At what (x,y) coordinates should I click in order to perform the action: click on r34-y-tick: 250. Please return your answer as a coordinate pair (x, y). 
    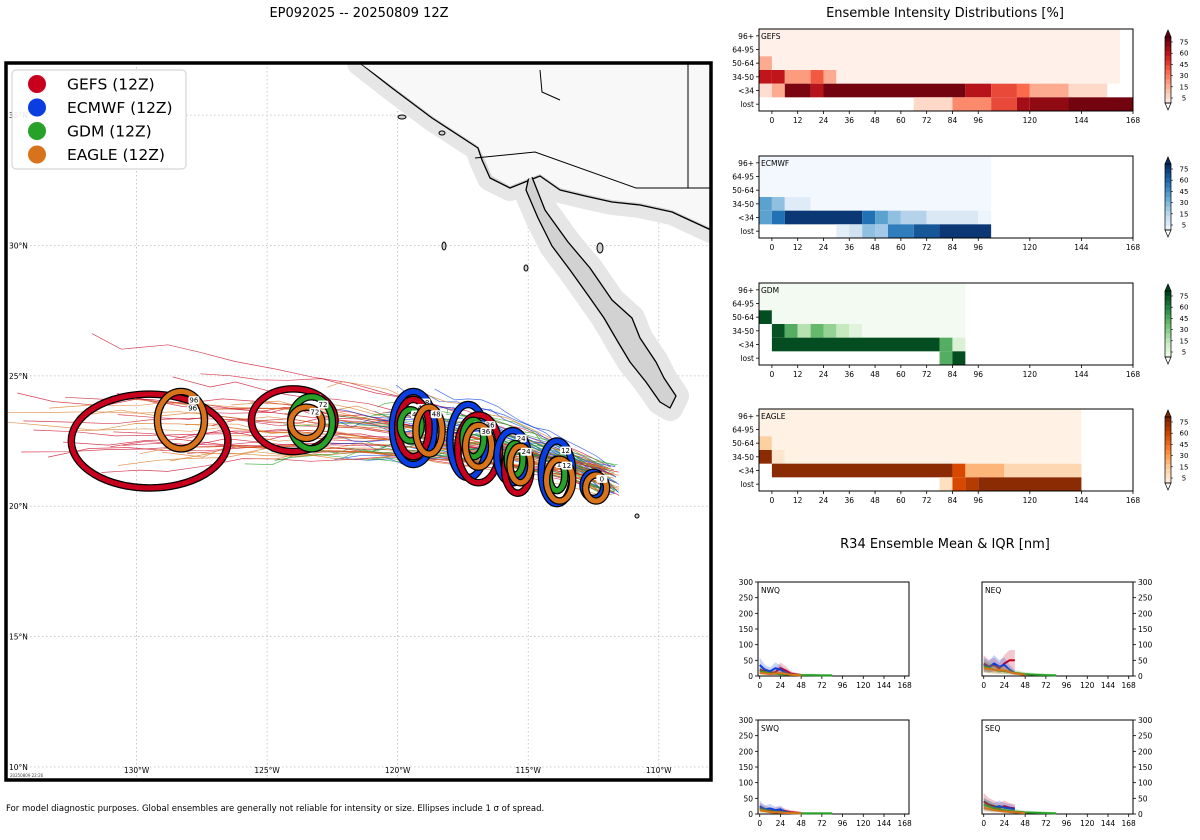
    Looking at the image, I should click on (746, 598).